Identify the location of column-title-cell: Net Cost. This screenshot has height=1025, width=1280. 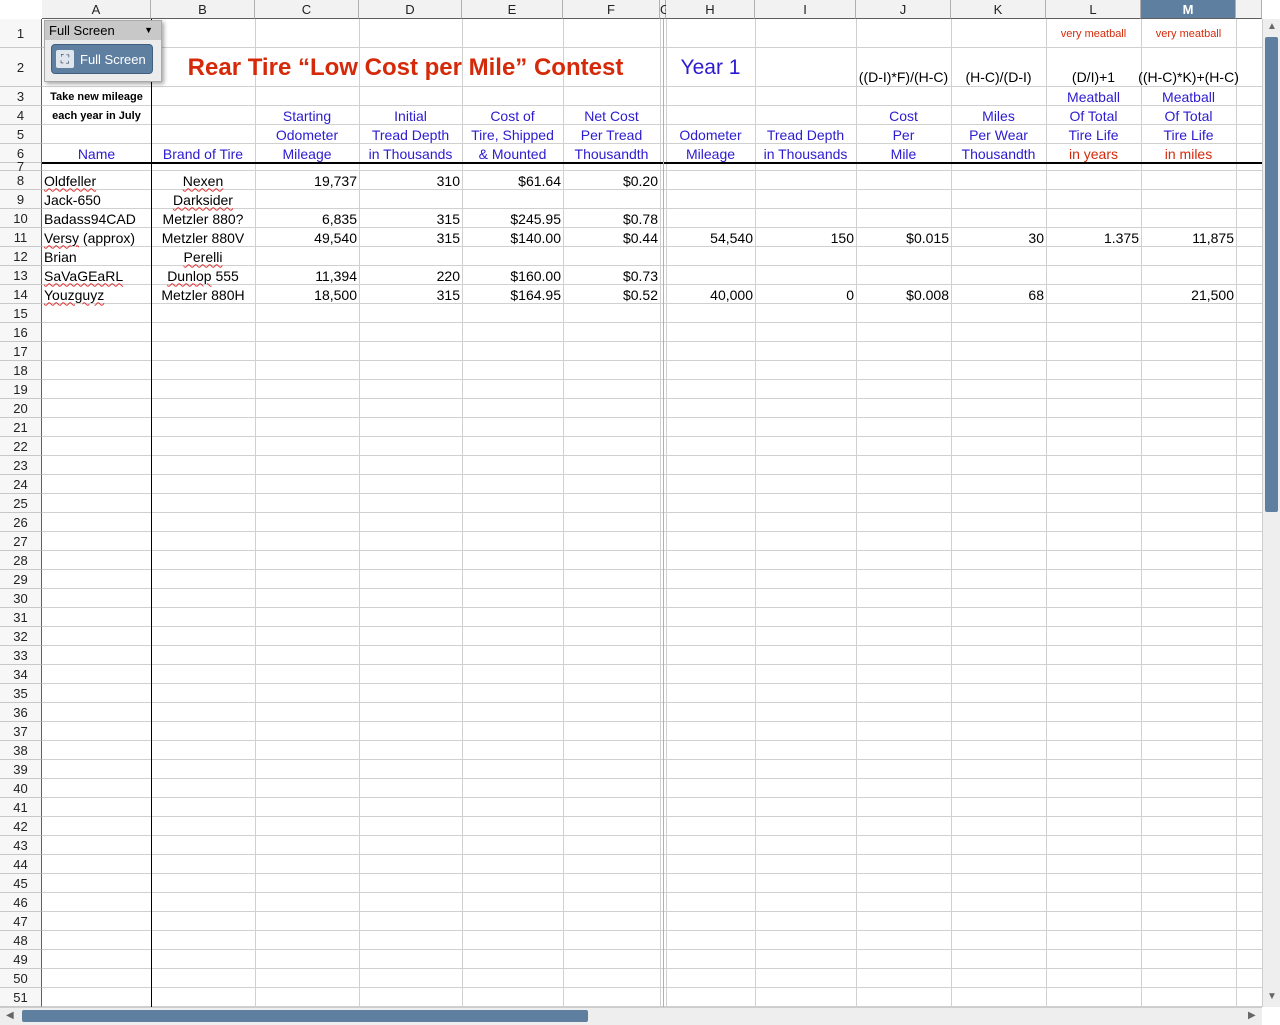
(611, 115).